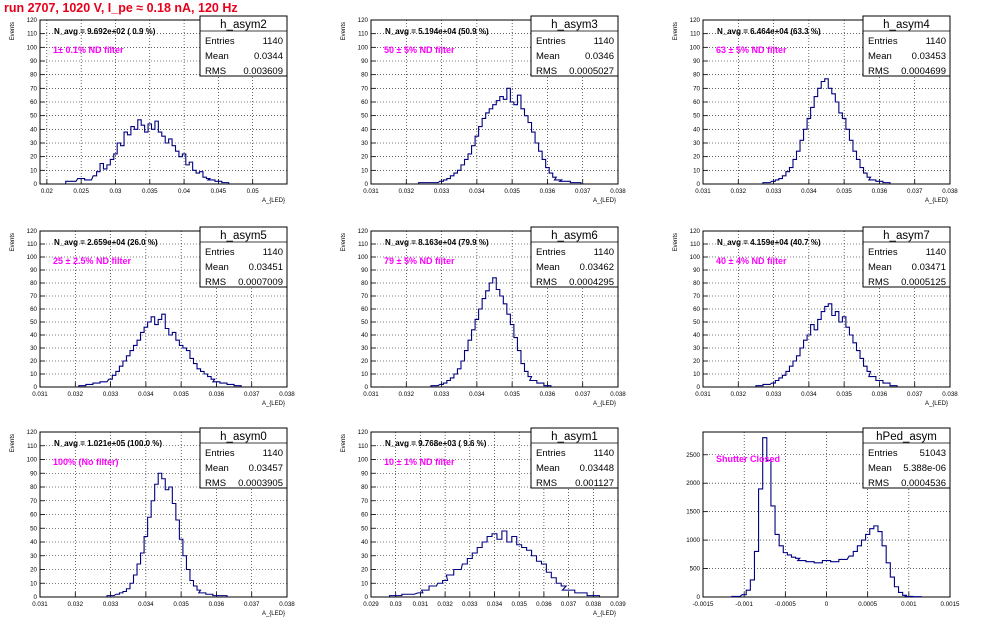 The image size is (996, 622). What do you see at coordinates (47, 191) in the screenshot?
I see `x-tick-label: 0.02` at bounding box center [47, 191].